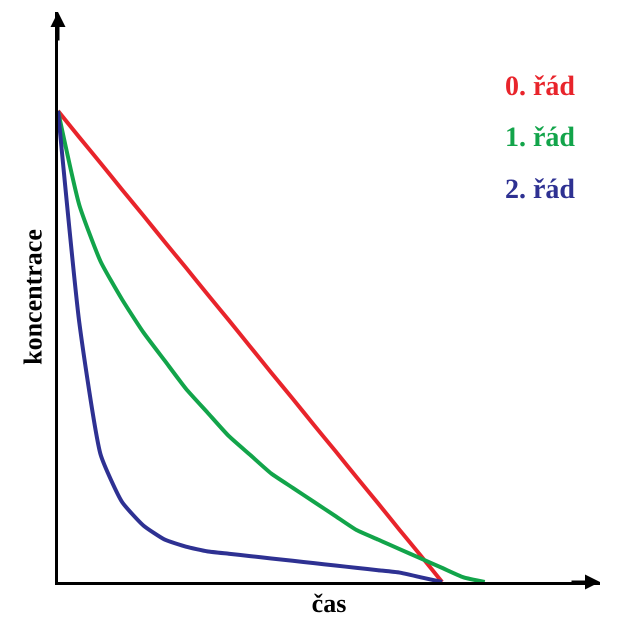 This screenshot has height=632, width=619. What do you see at coordinates (540, 86) in the screenshot?
I see `text: 0. řád` at bounding box center [540, 86].